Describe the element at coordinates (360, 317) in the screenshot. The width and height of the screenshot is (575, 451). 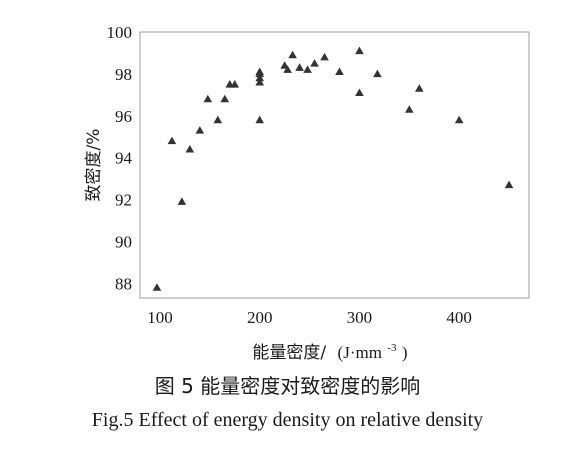
I see `x-tick-label-300: 300` at that location.